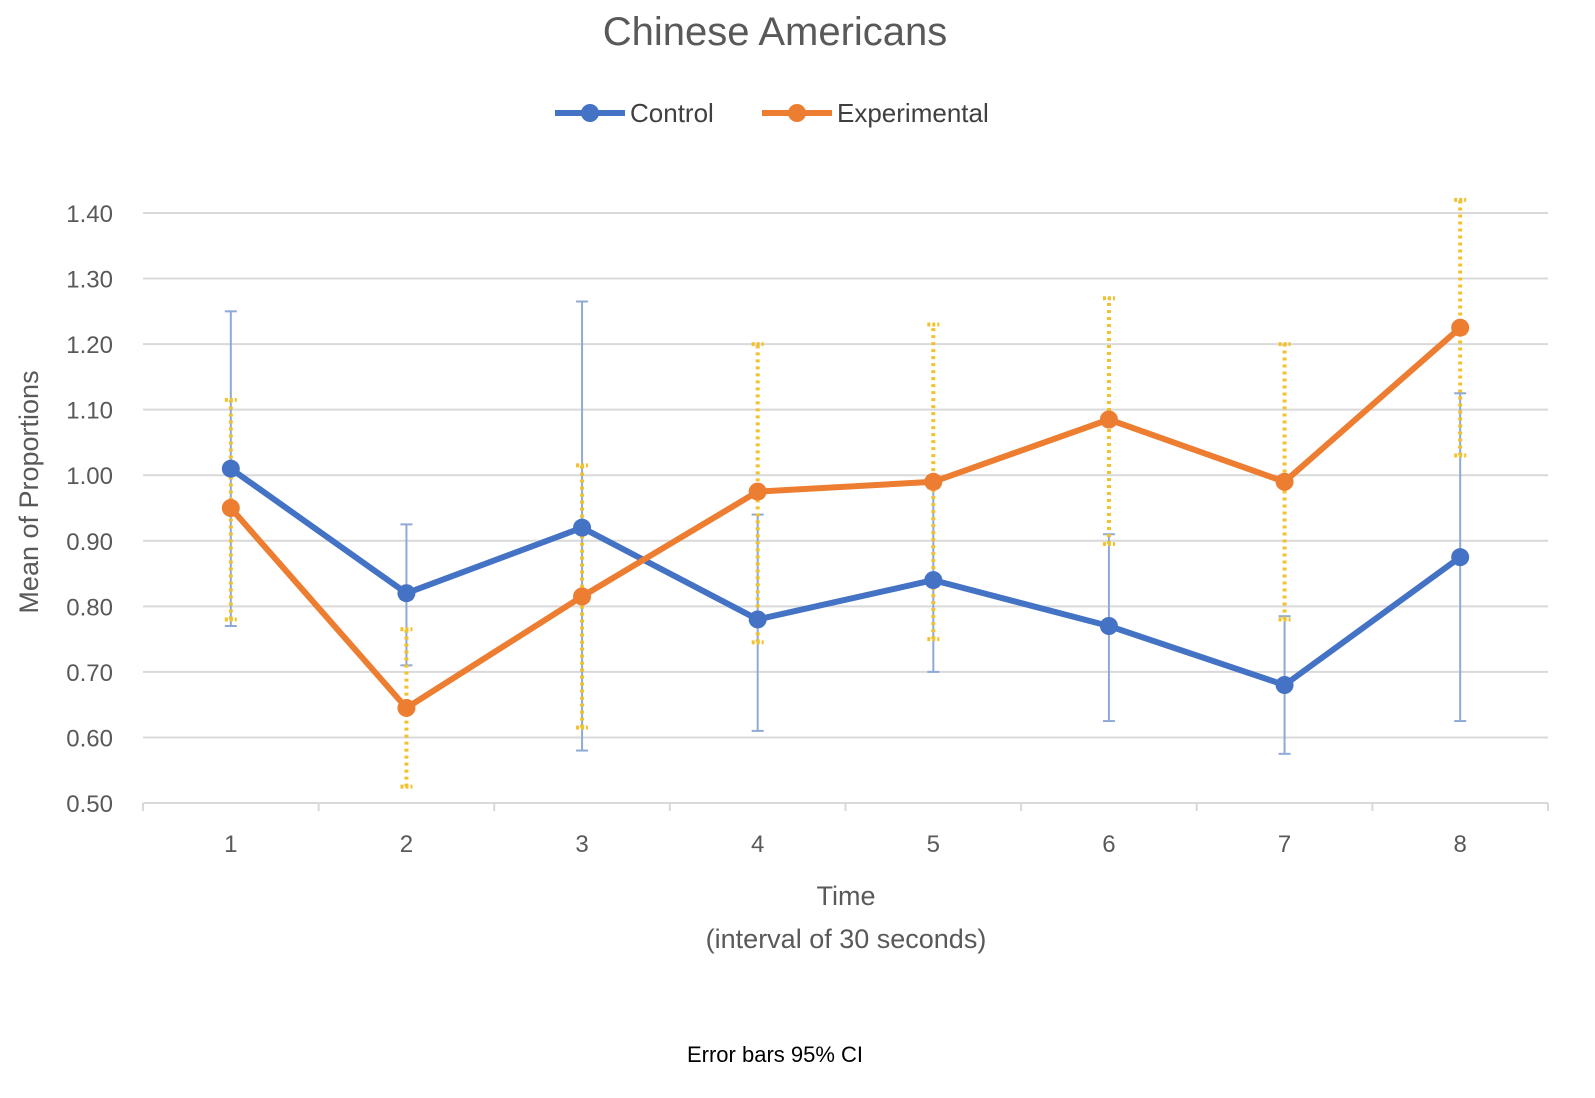 This screenshot has width=1595, height=1098. I want to click on x-tick-label: 5, so click(933, 844).